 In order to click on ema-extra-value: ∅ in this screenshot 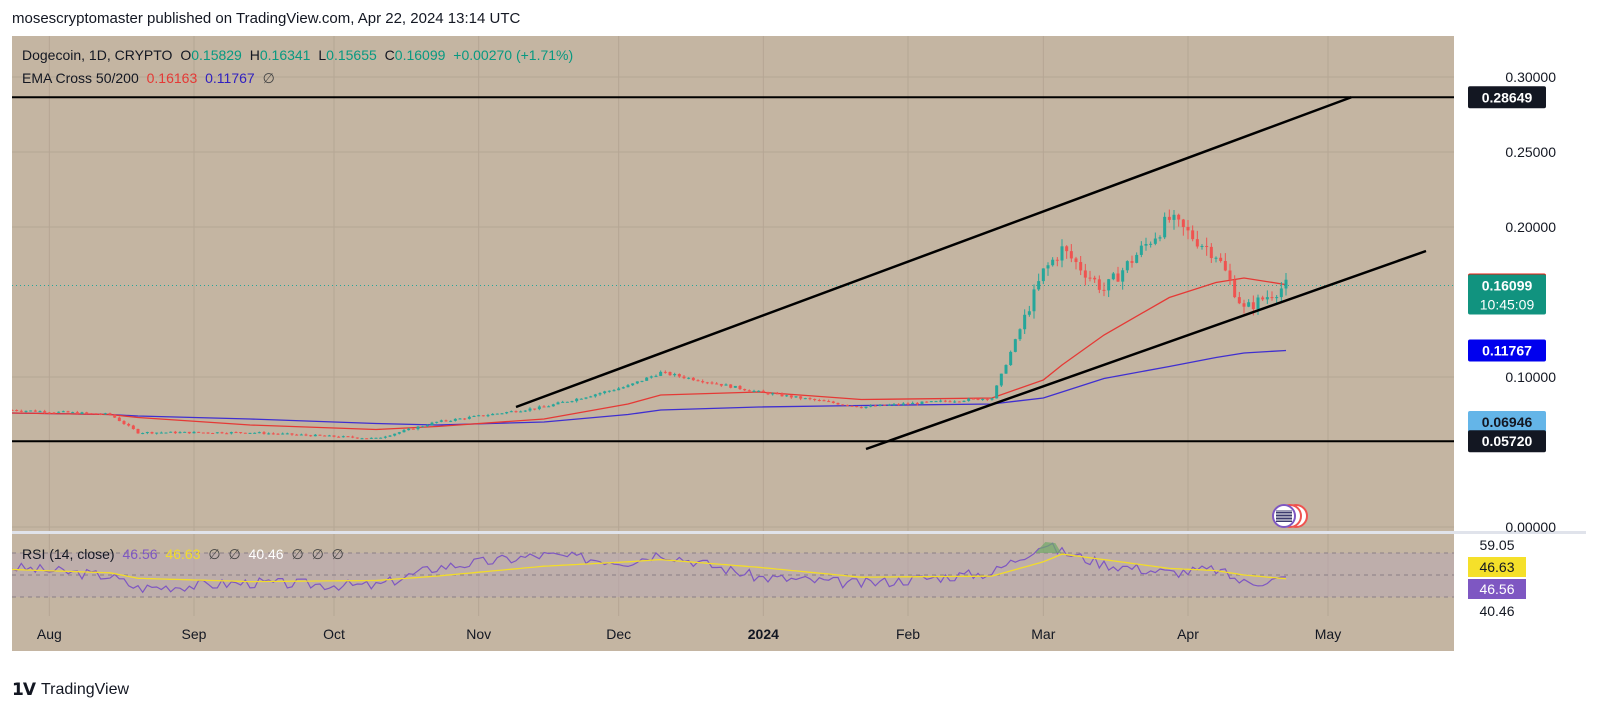, I will do `click(268, 78)`.